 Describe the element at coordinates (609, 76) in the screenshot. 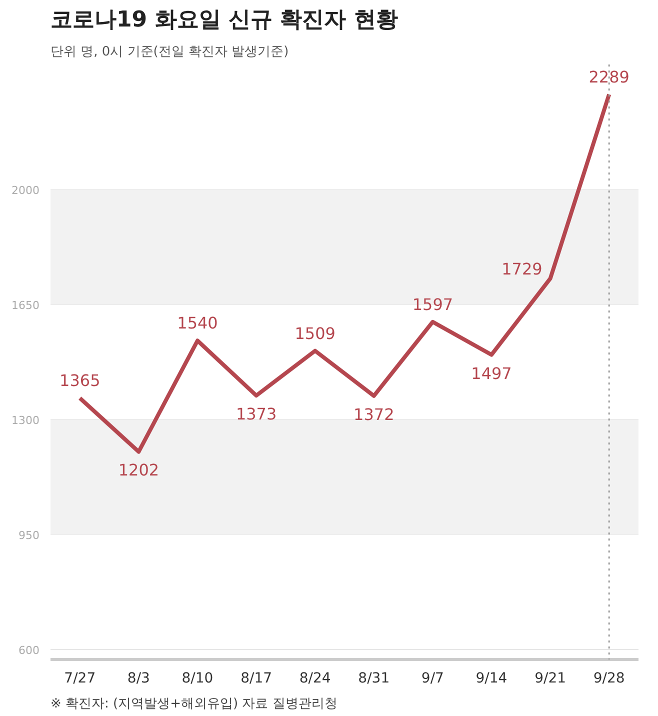

I see `data-label: 2289` at that location.